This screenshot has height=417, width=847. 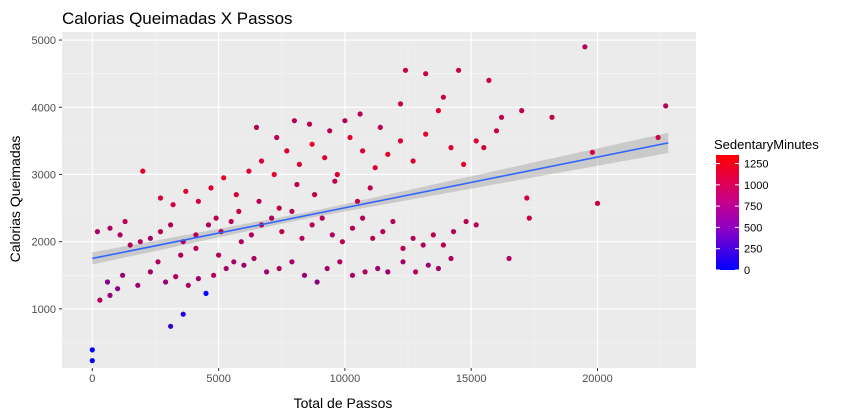 I want to click on legend-label: 1000, so click(x=756, y=186).